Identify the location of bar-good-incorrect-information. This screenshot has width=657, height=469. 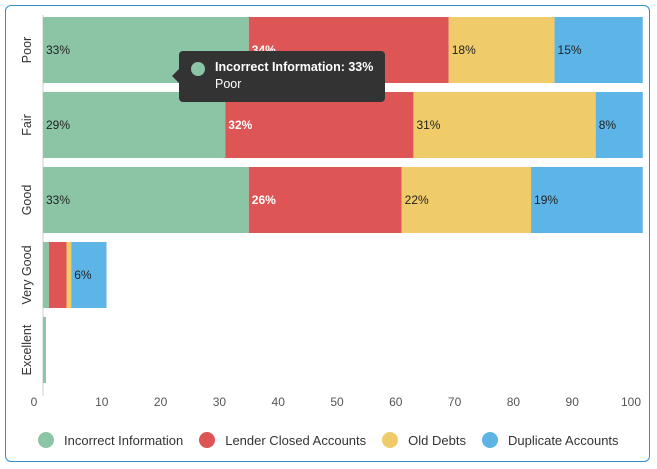
(146, 200).